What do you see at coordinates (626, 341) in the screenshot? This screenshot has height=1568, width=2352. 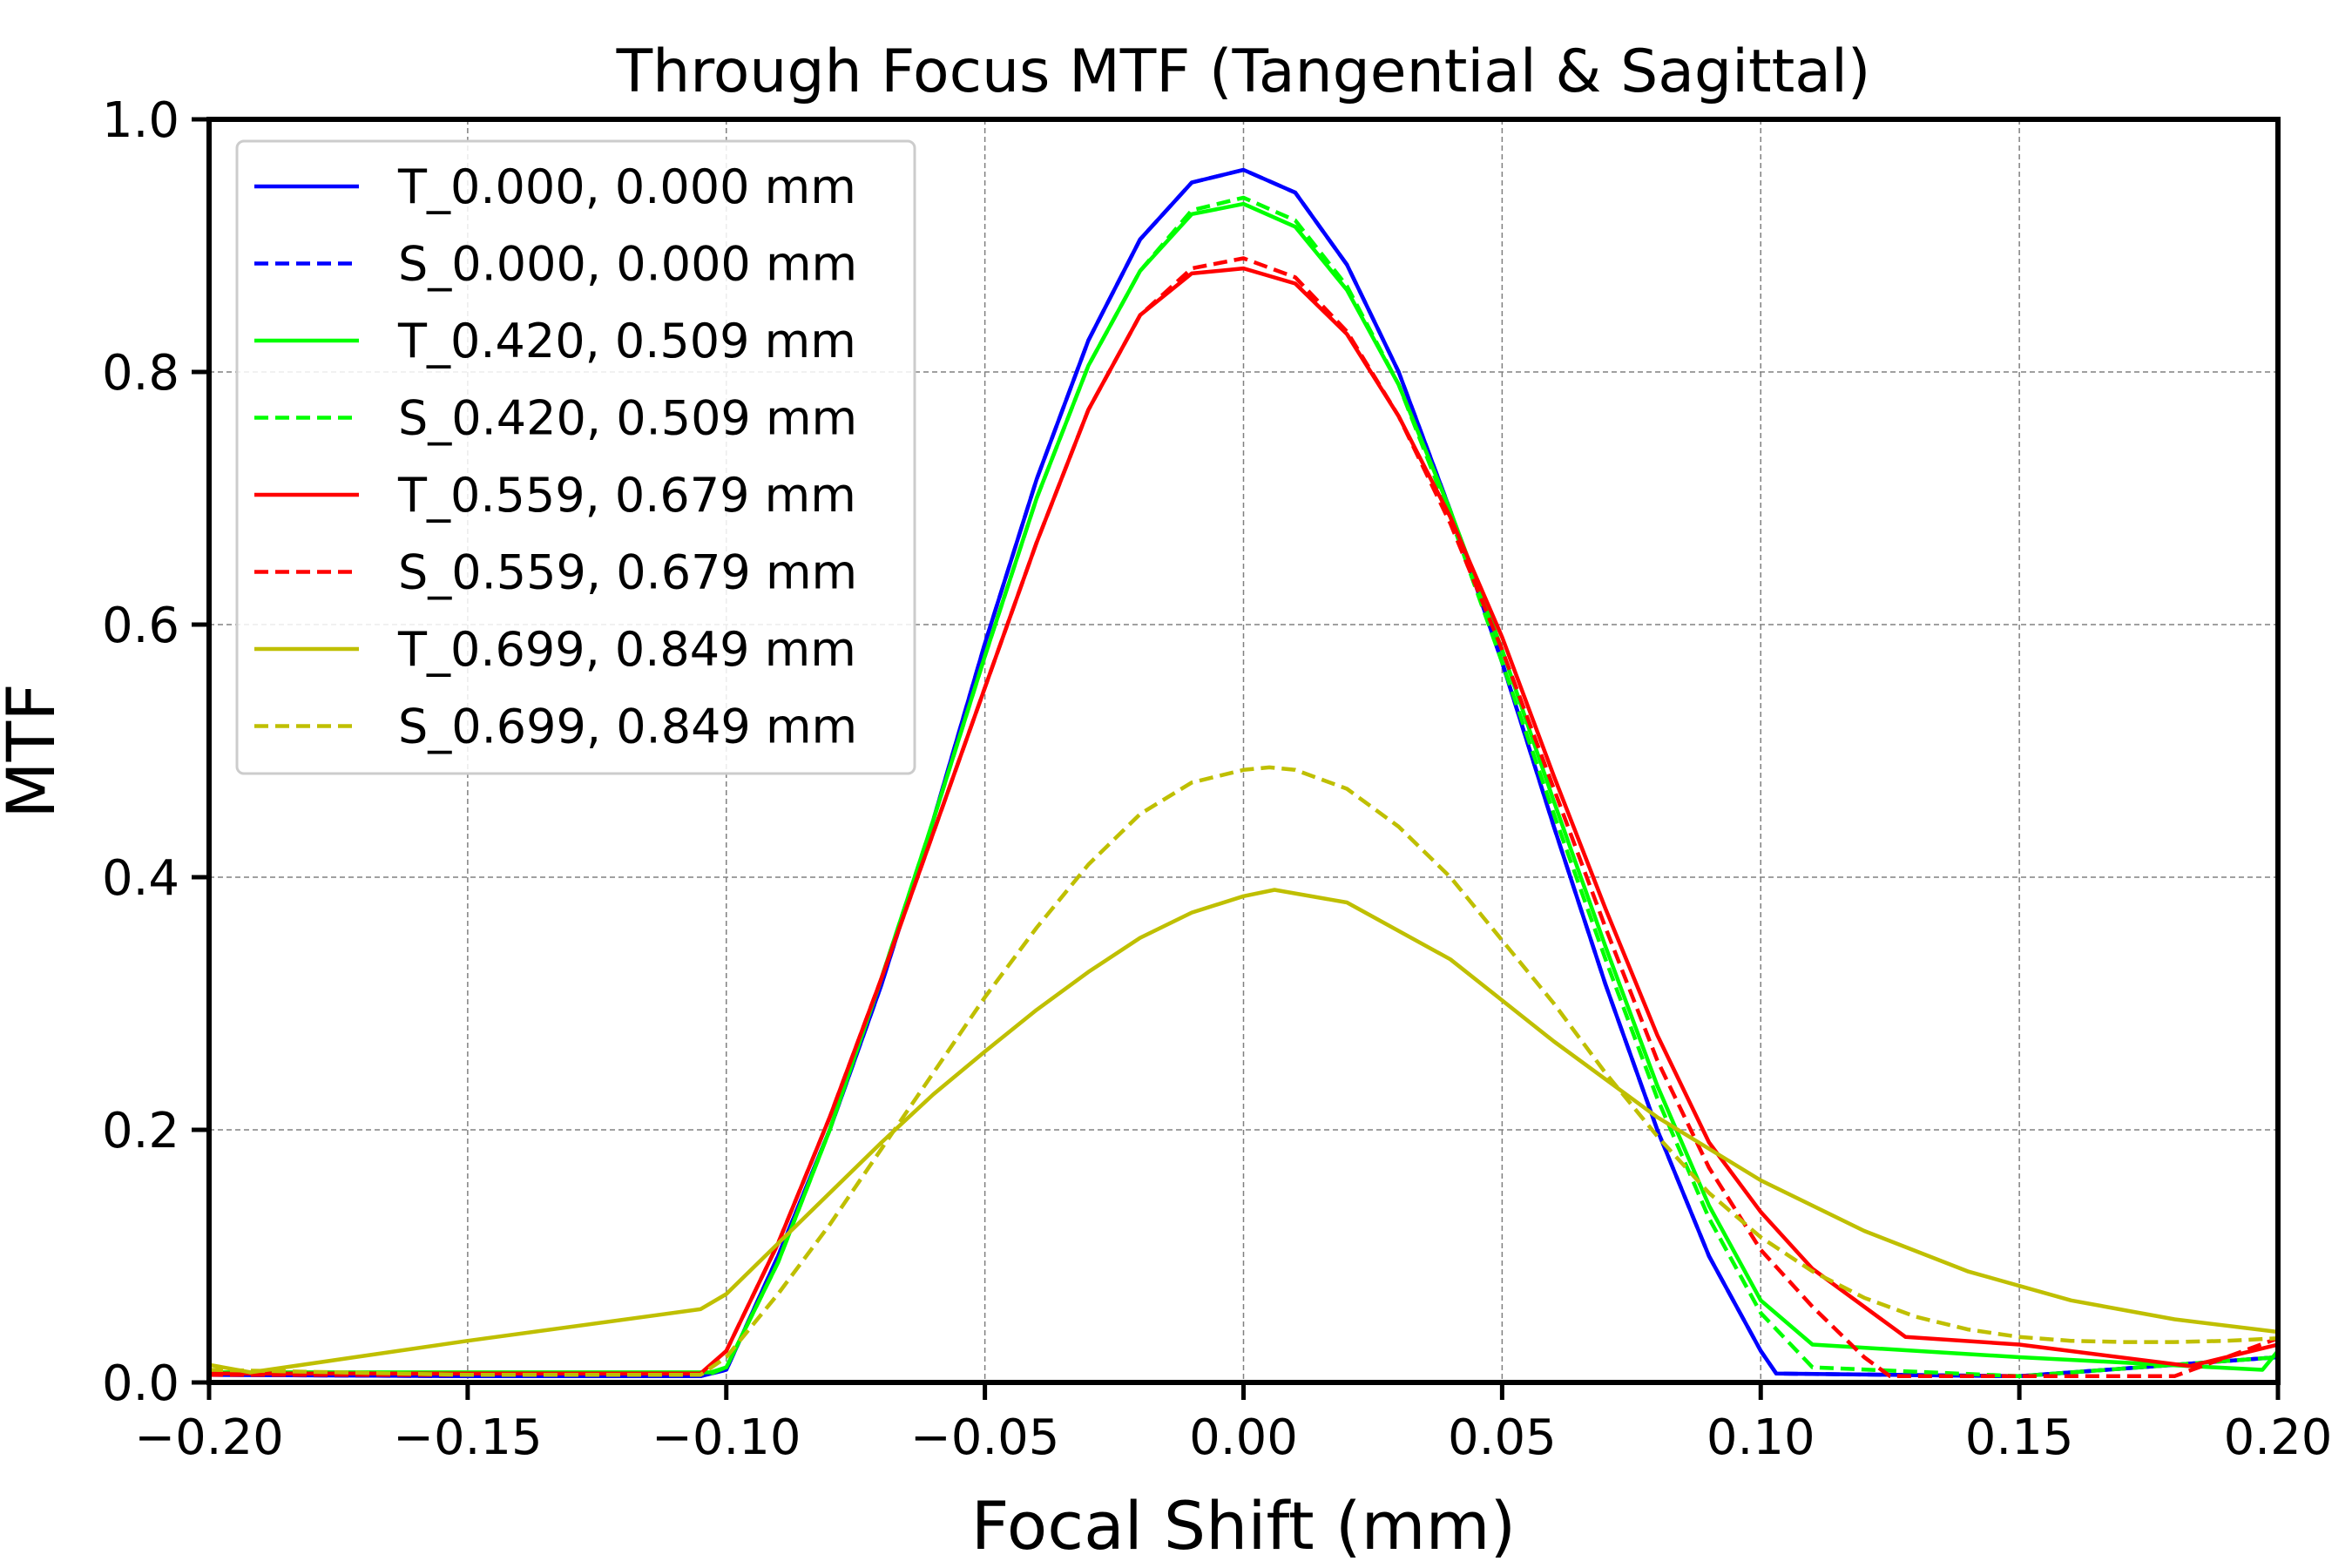 I see `legend-label: T_0.420, 0.509 mm` at bounding box center [626, 341].